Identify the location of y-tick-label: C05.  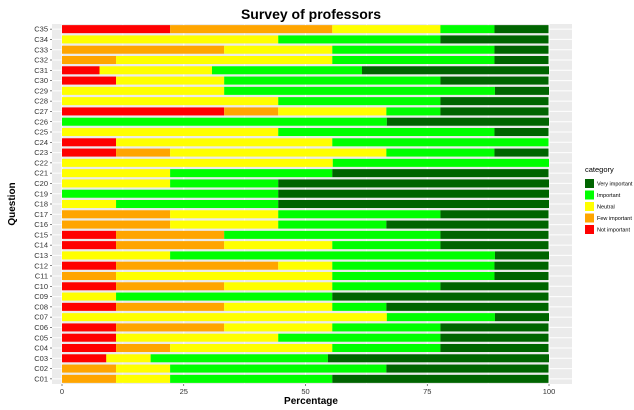
(41, 337).